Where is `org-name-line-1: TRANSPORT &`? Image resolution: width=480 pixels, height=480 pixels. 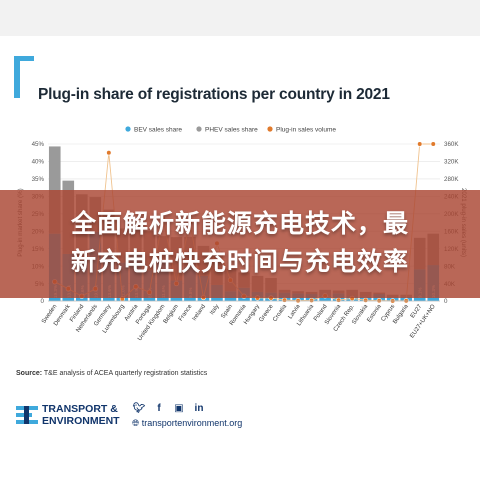 org-name-line-1: TRANSPORT & is located at coordinates (80, 409).